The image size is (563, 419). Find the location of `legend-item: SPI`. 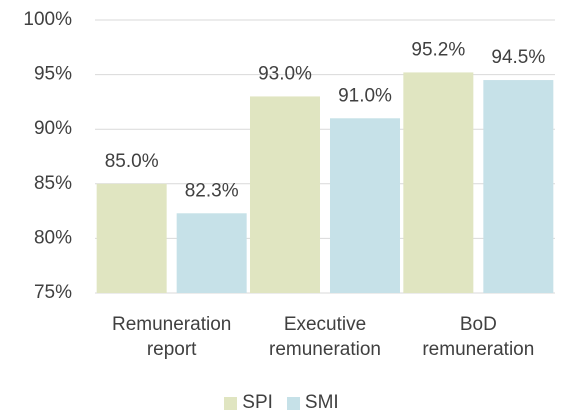

legend-item: SPI is located at coordinates (248, 403).